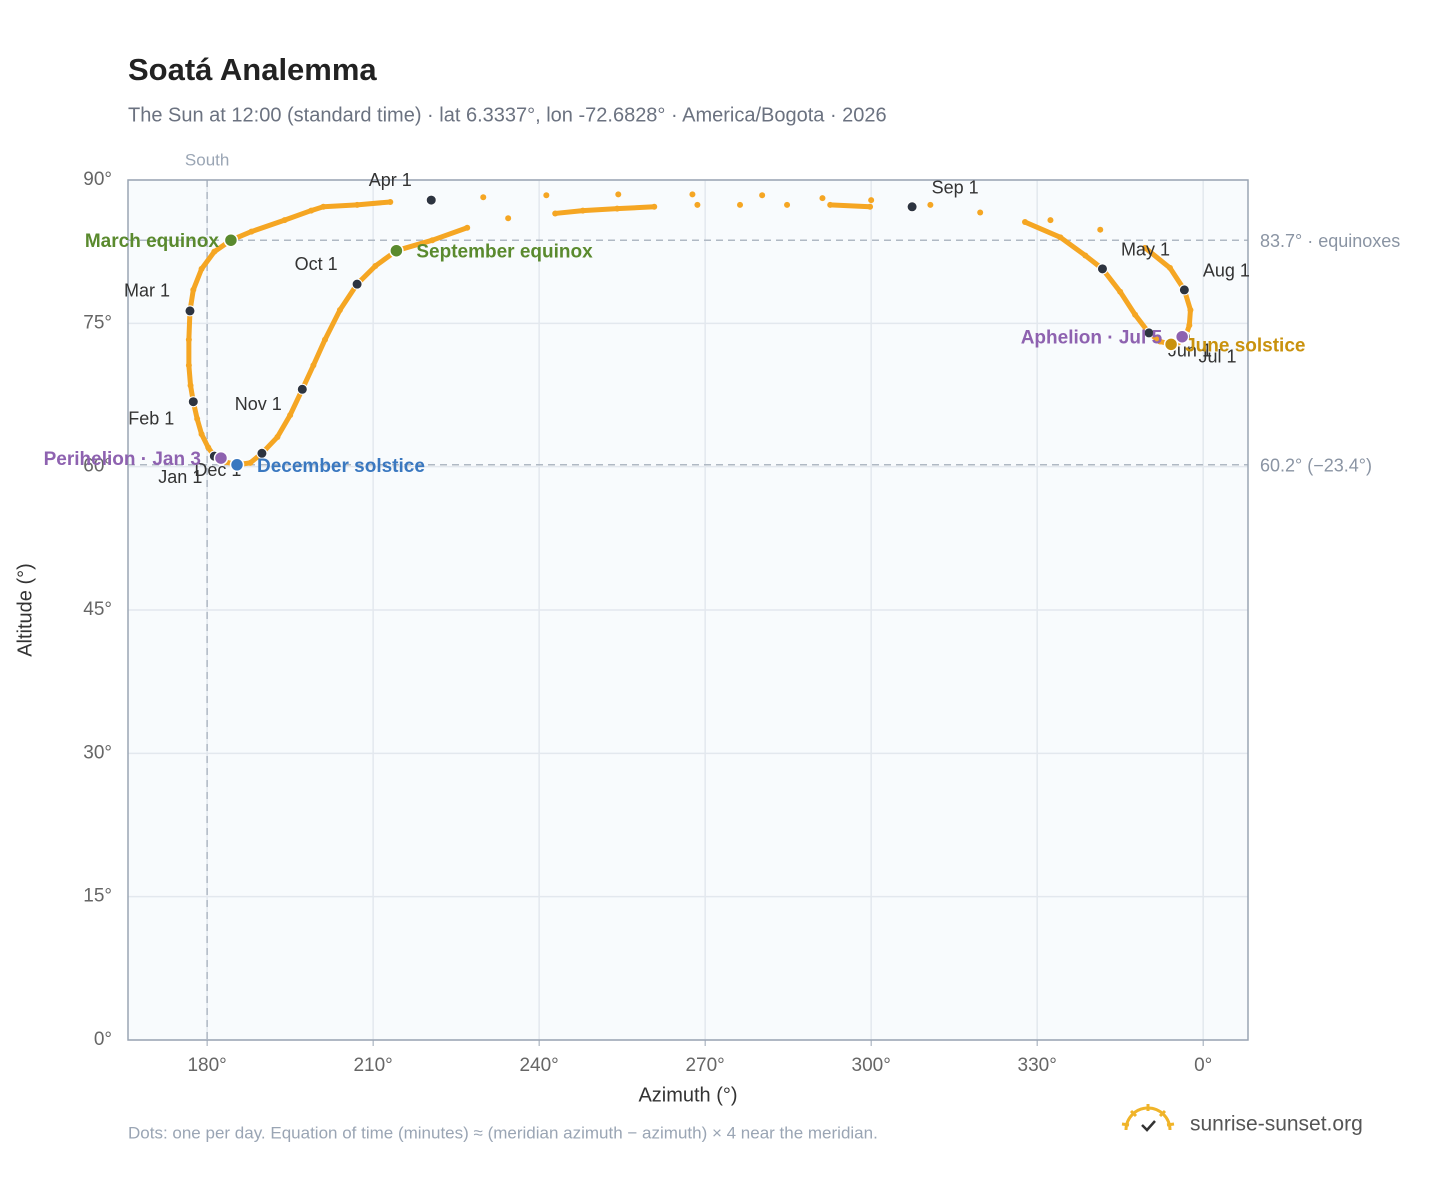 This screenshot has width=1448, height=1193. I want to click on y-axis-label: Altitude (°), so click(25, 610).